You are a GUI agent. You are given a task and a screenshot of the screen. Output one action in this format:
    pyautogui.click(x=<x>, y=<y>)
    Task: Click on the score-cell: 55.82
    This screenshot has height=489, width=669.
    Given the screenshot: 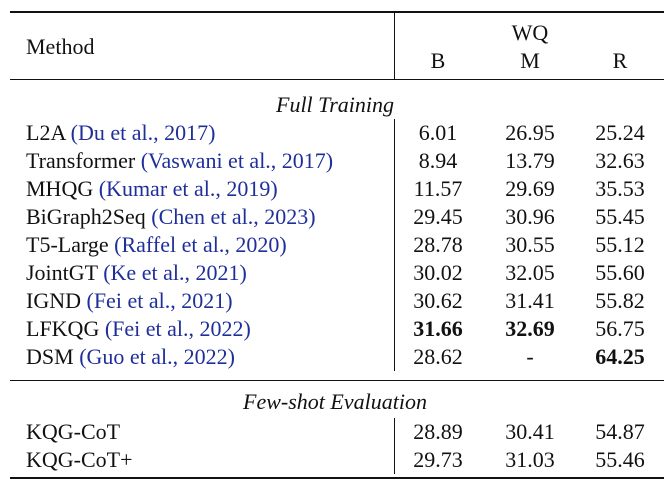 What is the action you would take?
    pyautogui.click(x=620, y=300)
    